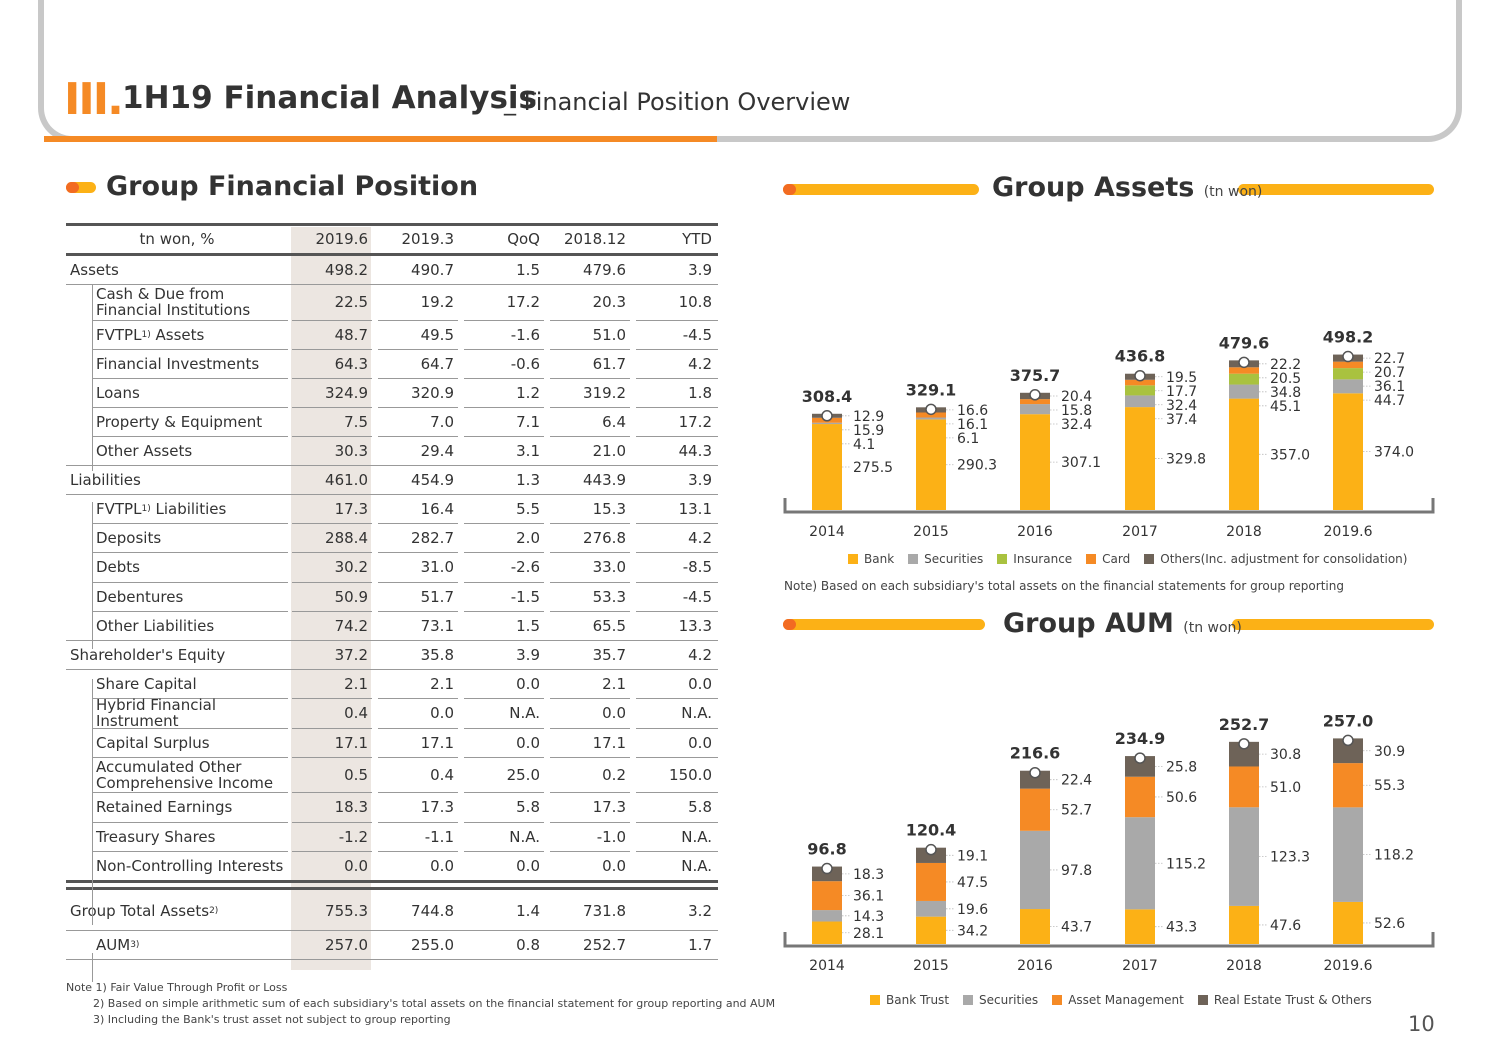 This screenshot has width=1500, height=1061. Describe the element at coordinates (1076, 411) in the screenshot. I see `segment-value-label: 15.8` at that location.